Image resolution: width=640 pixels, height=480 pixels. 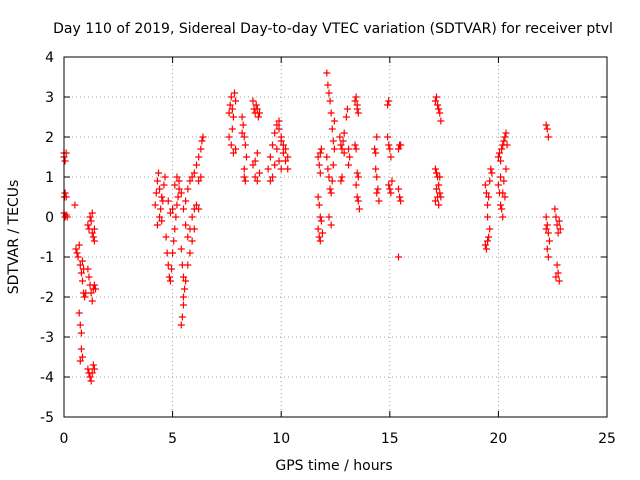 What do you see at coordinates (47, 418) in the screenshot?
I see `y-tick-label: -5` at bounding box center [47, 418].